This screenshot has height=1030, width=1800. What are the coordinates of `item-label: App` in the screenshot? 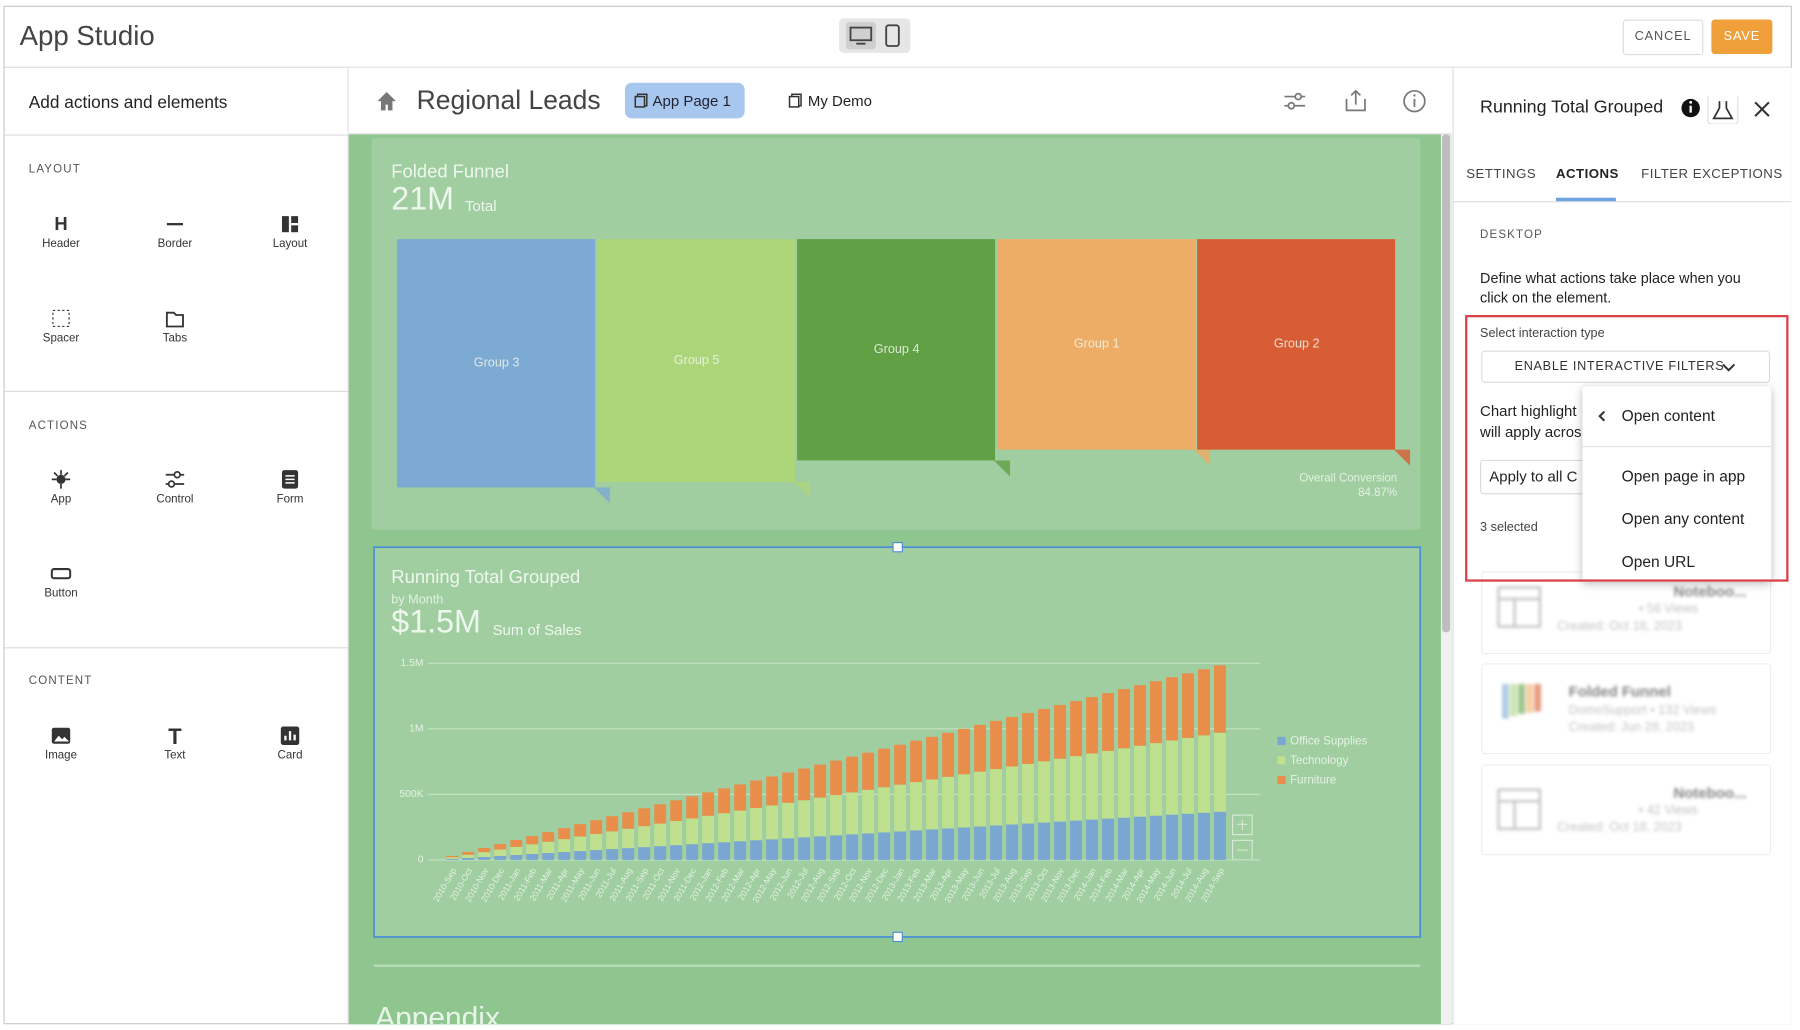 It's located at (61, 499).